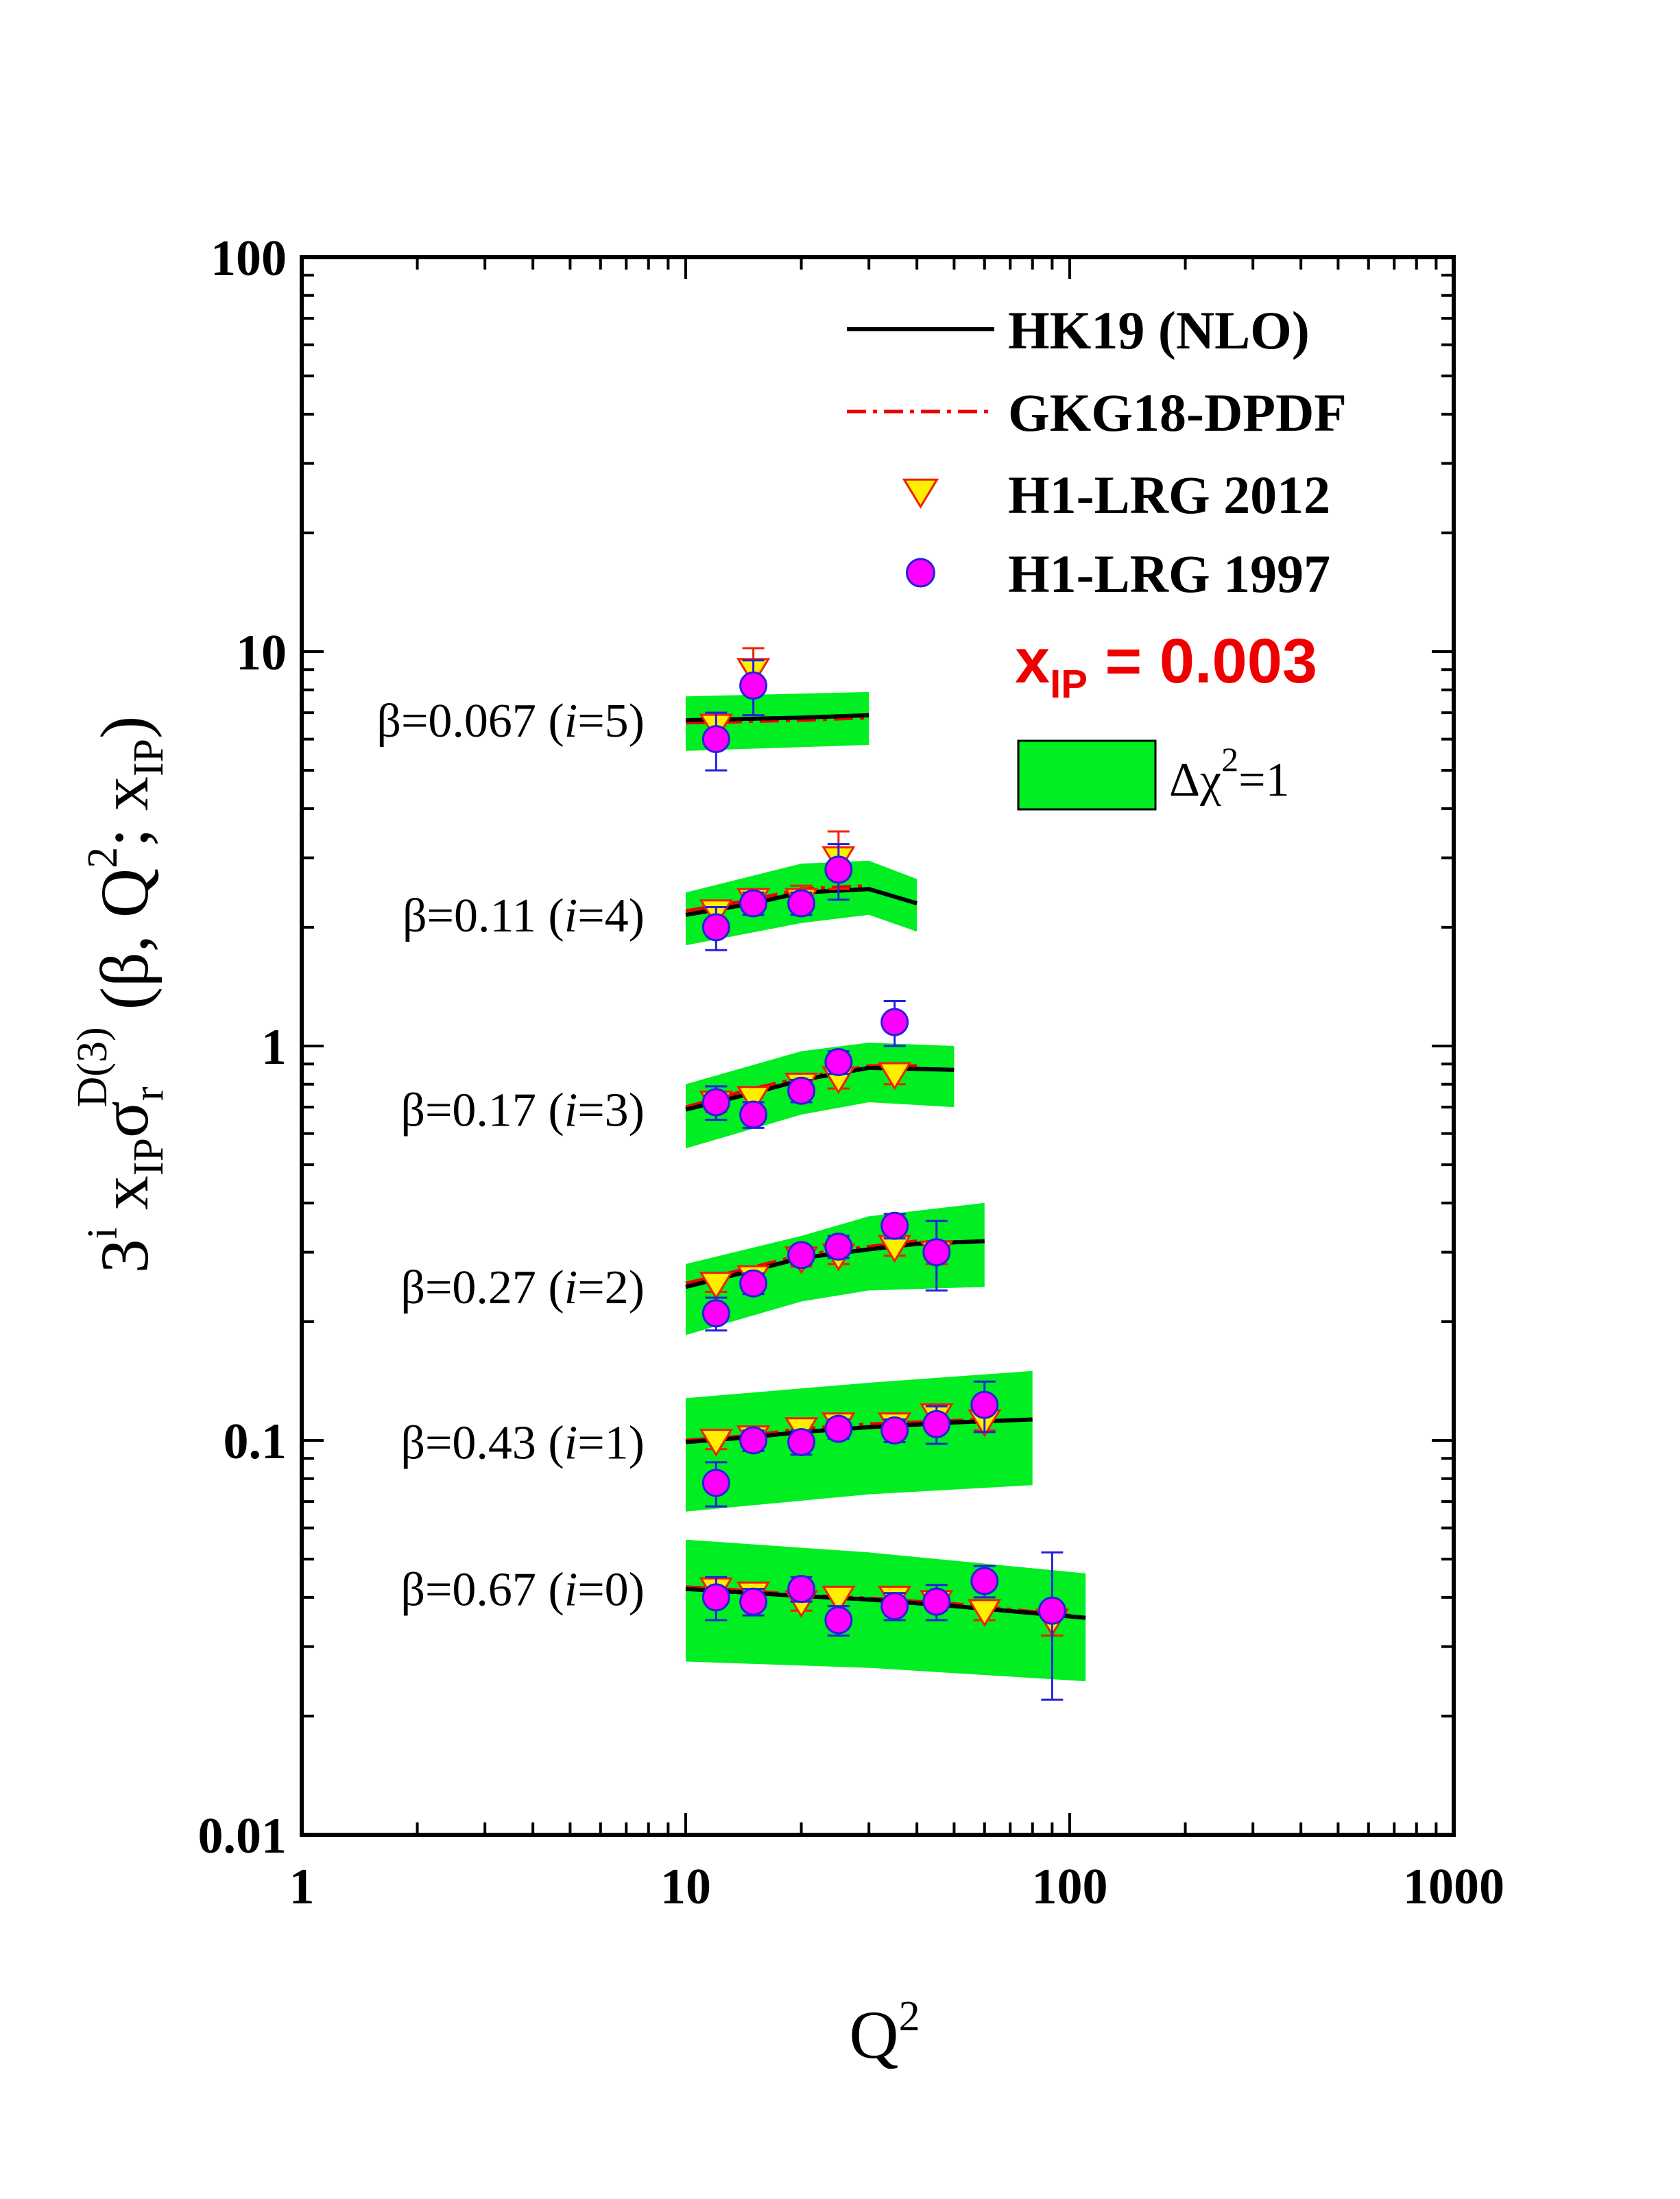  I want to click on y-tick-label: 0.1, so click(255, 1442).